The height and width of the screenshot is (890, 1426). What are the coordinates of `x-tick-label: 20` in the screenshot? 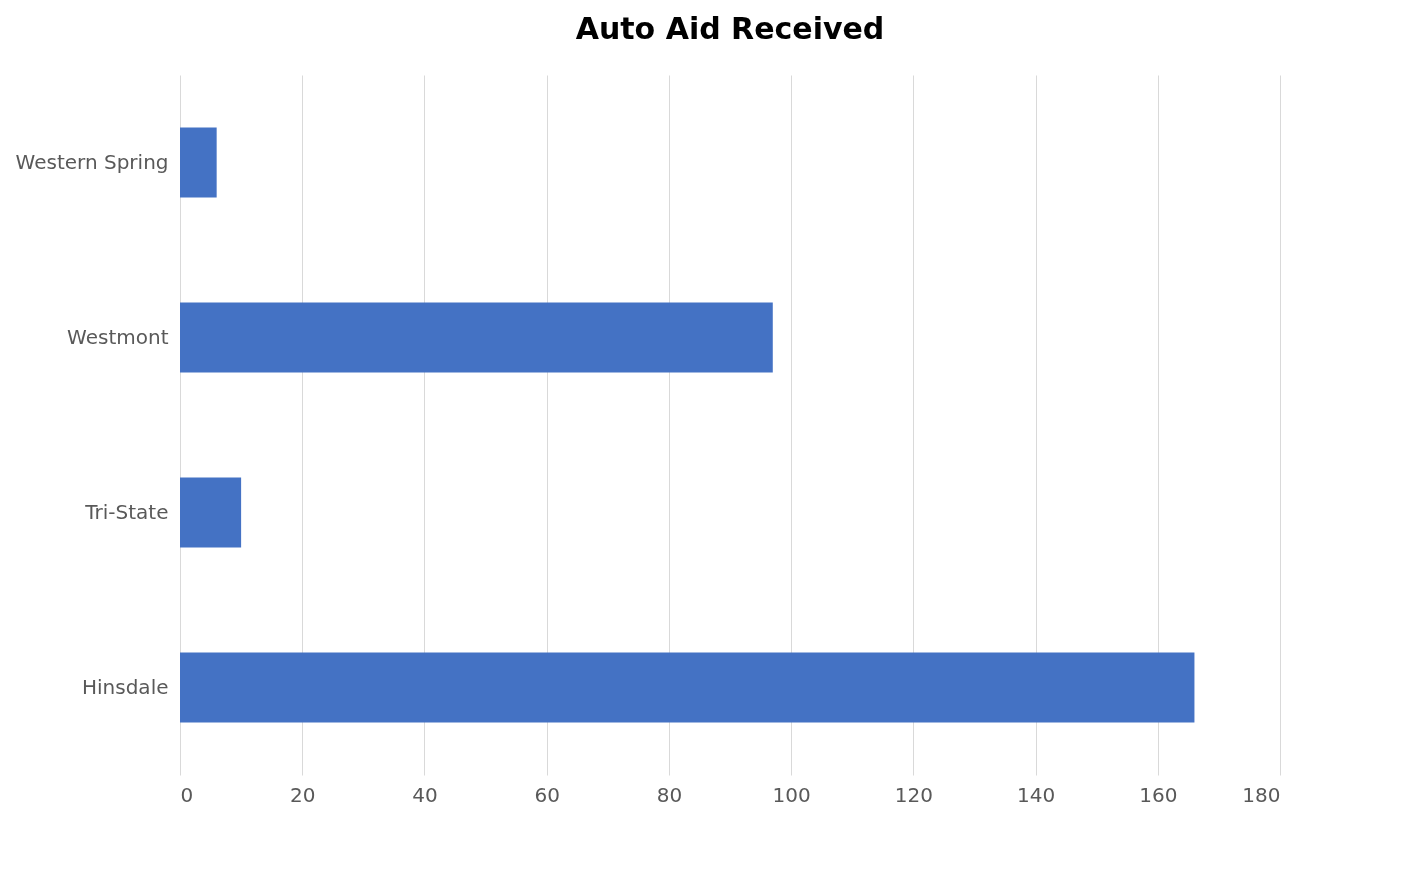 It's located at (303, 794).